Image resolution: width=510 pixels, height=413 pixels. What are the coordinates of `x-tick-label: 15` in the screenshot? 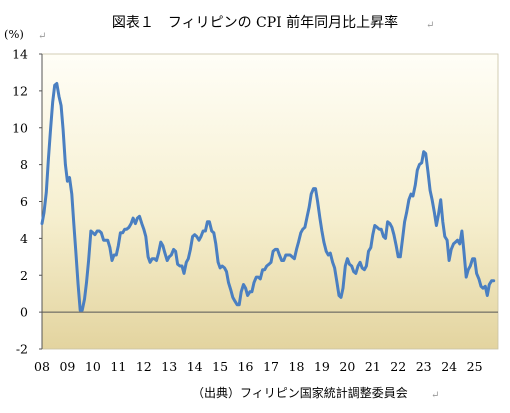 It's located at (220, 366).